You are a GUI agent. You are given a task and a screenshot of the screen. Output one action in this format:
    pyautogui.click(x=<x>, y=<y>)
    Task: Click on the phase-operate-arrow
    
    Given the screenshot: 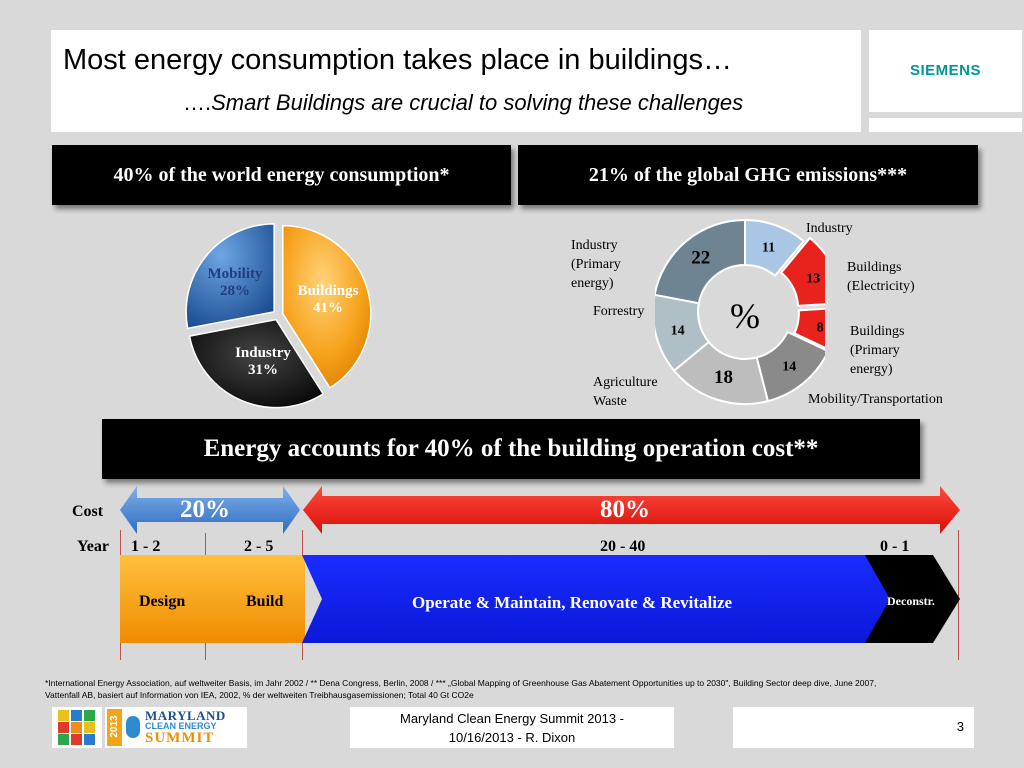 What is the action you would take?
    pyautogui.click(x=598, y=599)
    